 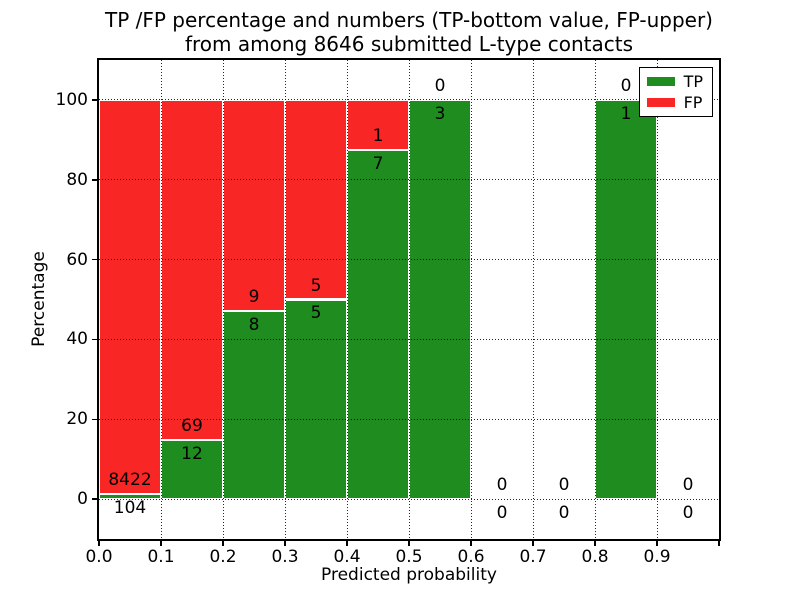 What do you see at coordinates (254, 297) in the screenshot?
I see `fp-count-label: 9` at bounding box center [254, 297].